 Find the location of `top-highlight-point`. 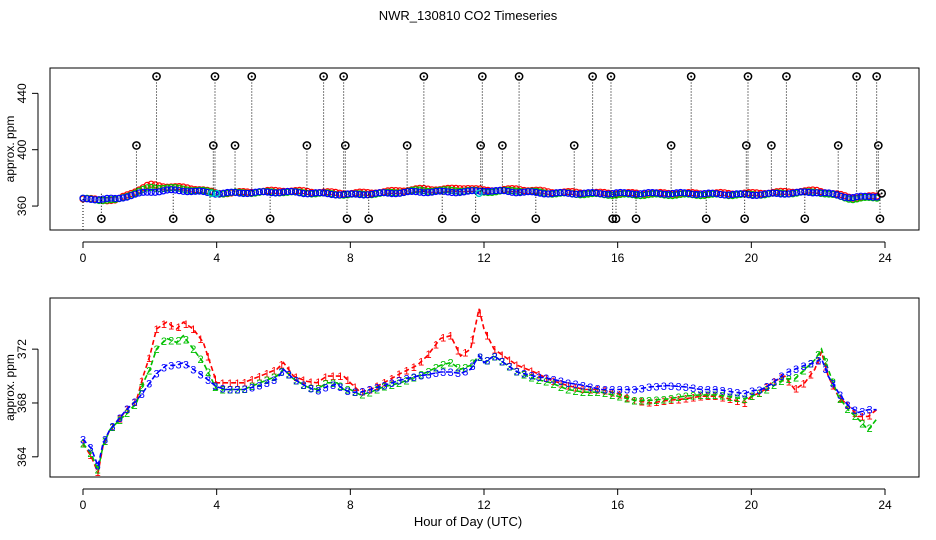

top-highlight-point is located at coordinates (211, 193).